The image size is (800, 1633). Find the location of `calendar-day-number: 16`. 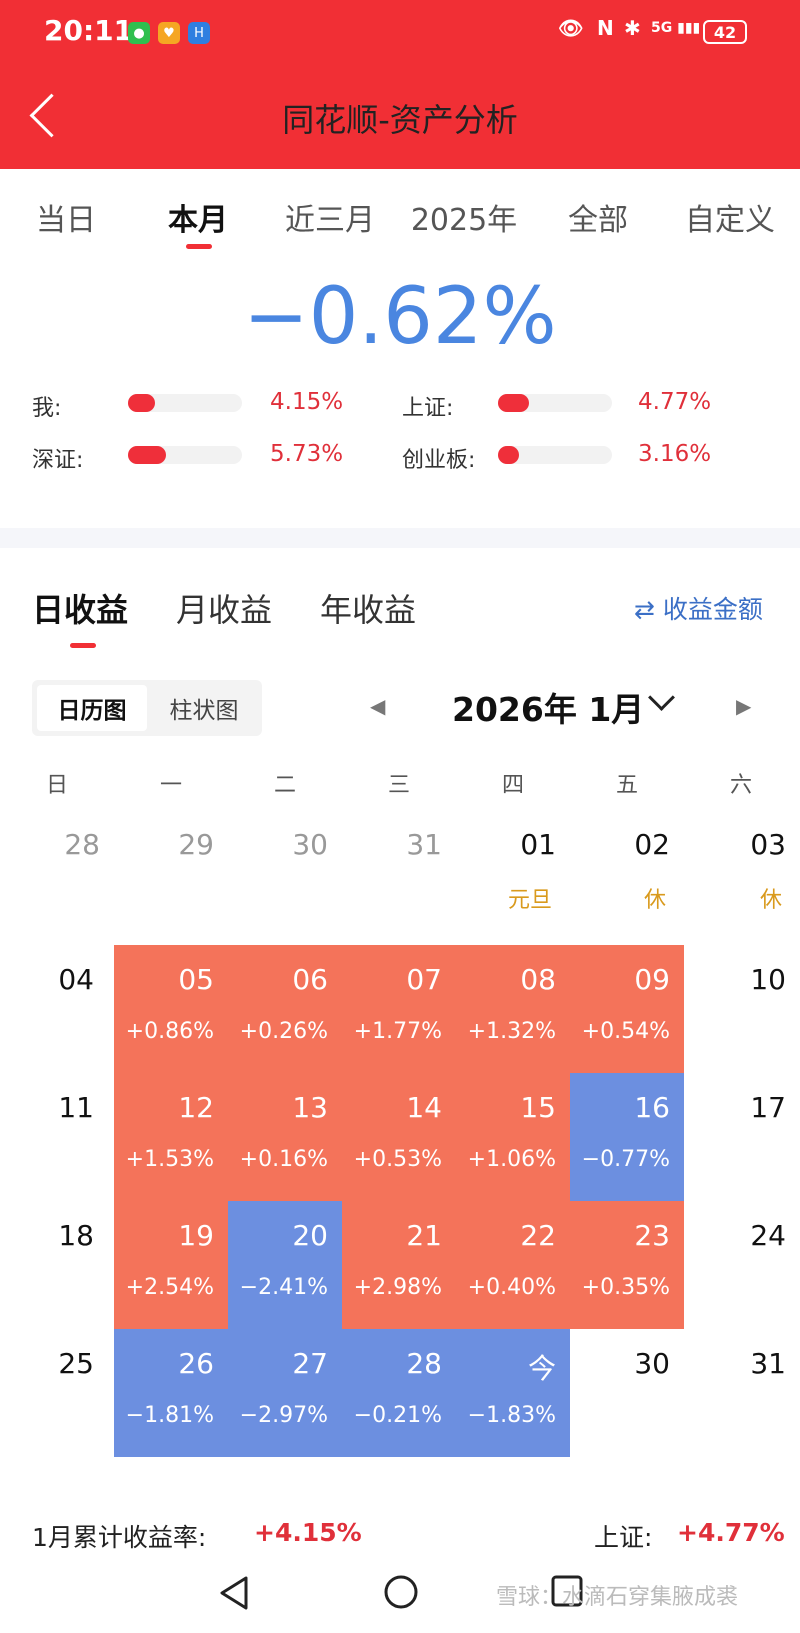

calendar-day-number: 16 is located at coordinates (652, 1107).